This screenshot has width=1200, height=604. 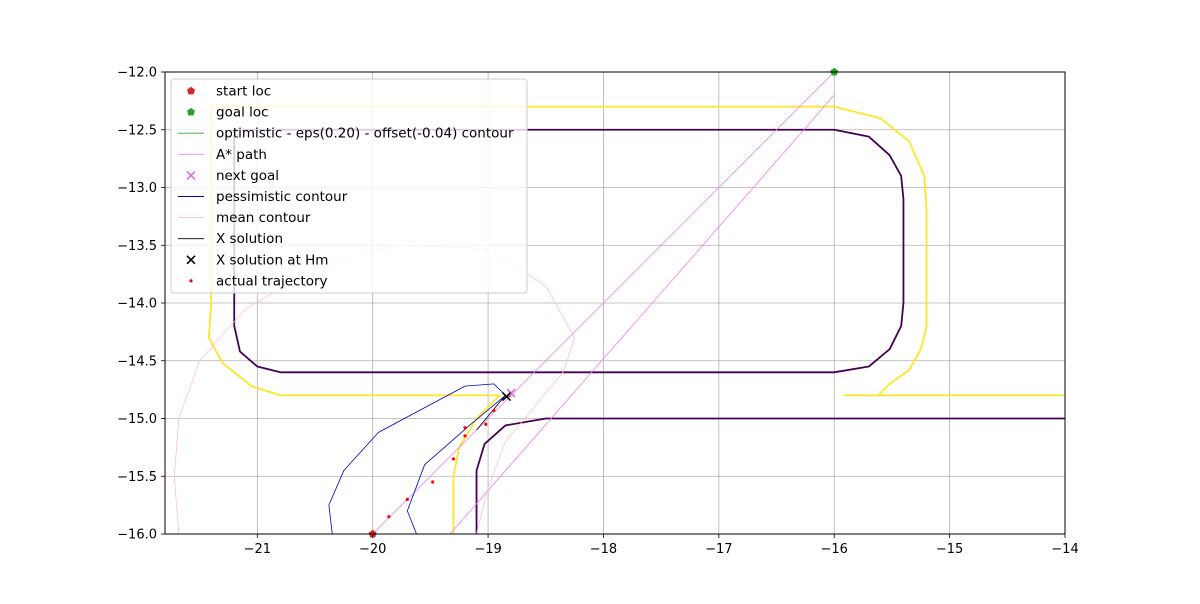 What do you see at coordinates (137, 419) in the screenshot?
I see `y-tick-label: −15.0` at bounding box center [137, 419].